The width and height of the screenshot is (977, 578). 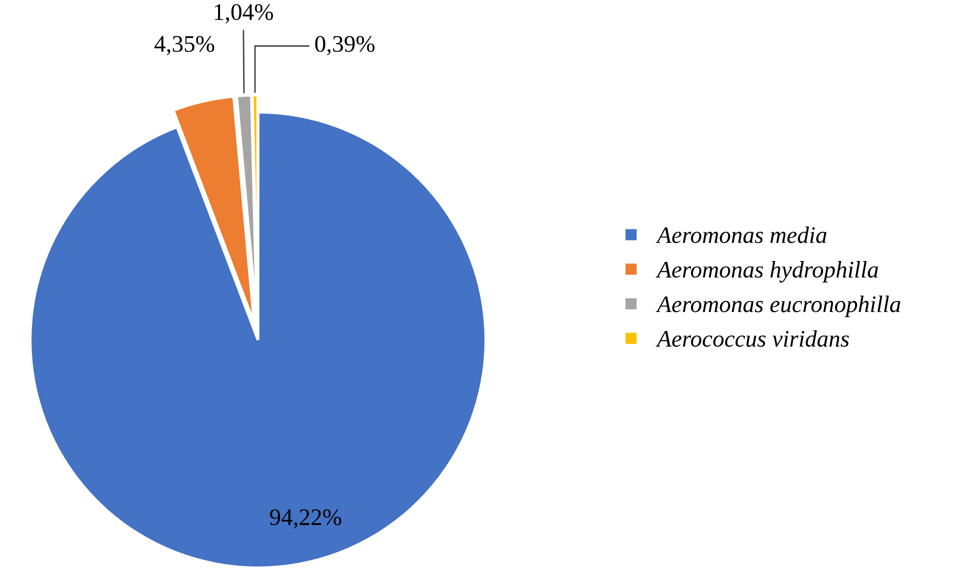 What do you see at coordinates (778, 307) in the screenshot?
I see `legend-label: Aeromonas eucronophilla` at bounding box center [778, 307].